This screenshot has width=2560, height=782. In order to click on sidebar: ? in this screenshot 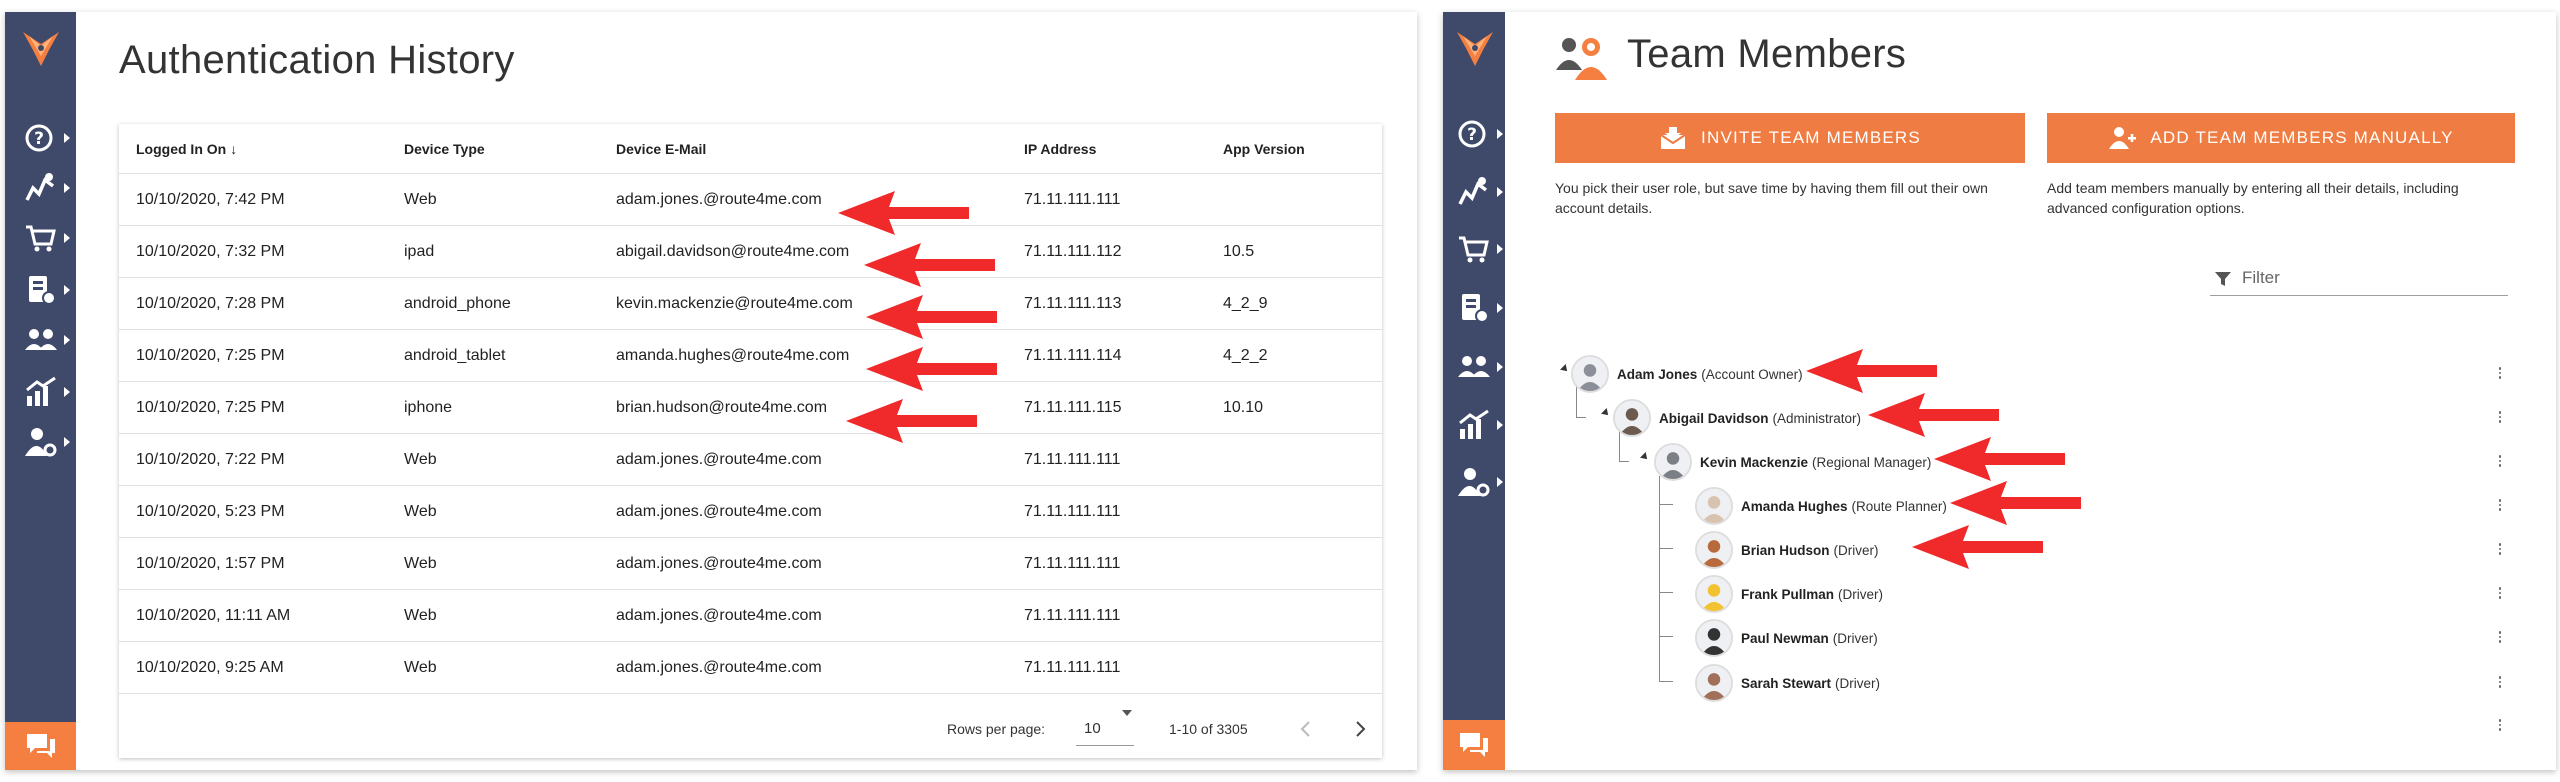, I will do `click(1474, 391)`.